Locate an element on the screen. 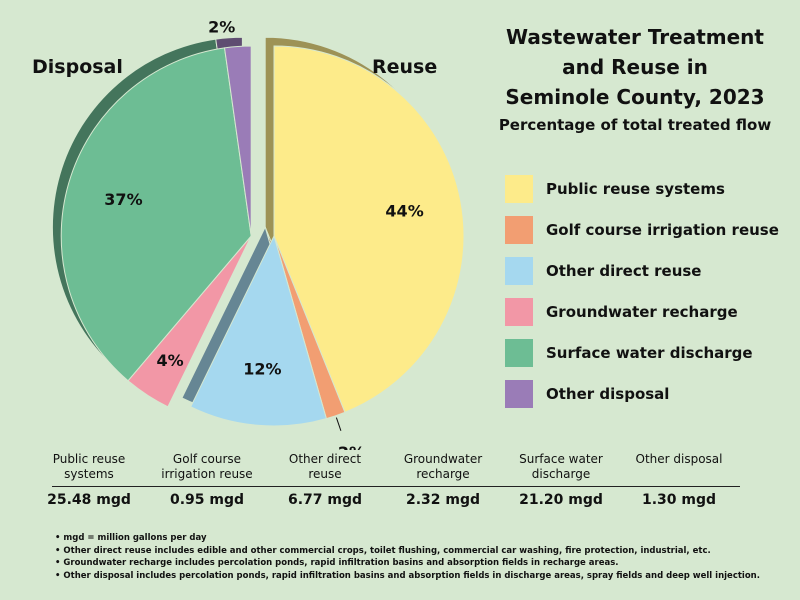  legend-item-public-reuse: Public reuse systems is located at coordinates (642, 188).